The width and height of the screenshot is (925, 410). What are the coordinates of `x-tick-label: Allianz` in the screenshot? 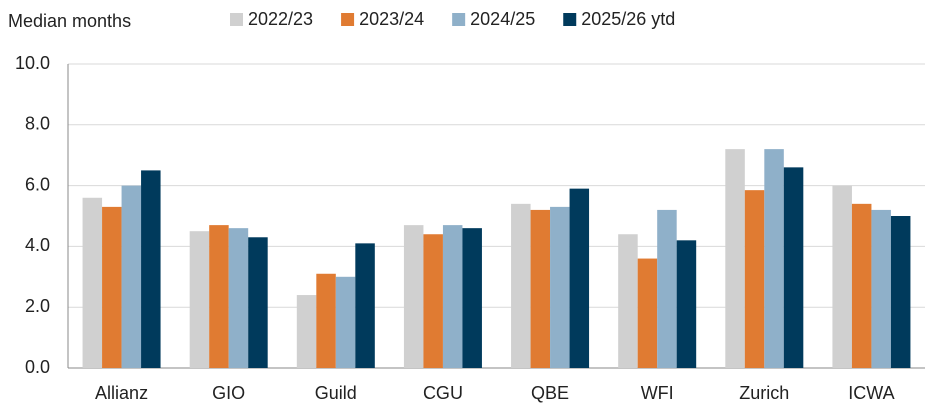 It's located at (121, 393).